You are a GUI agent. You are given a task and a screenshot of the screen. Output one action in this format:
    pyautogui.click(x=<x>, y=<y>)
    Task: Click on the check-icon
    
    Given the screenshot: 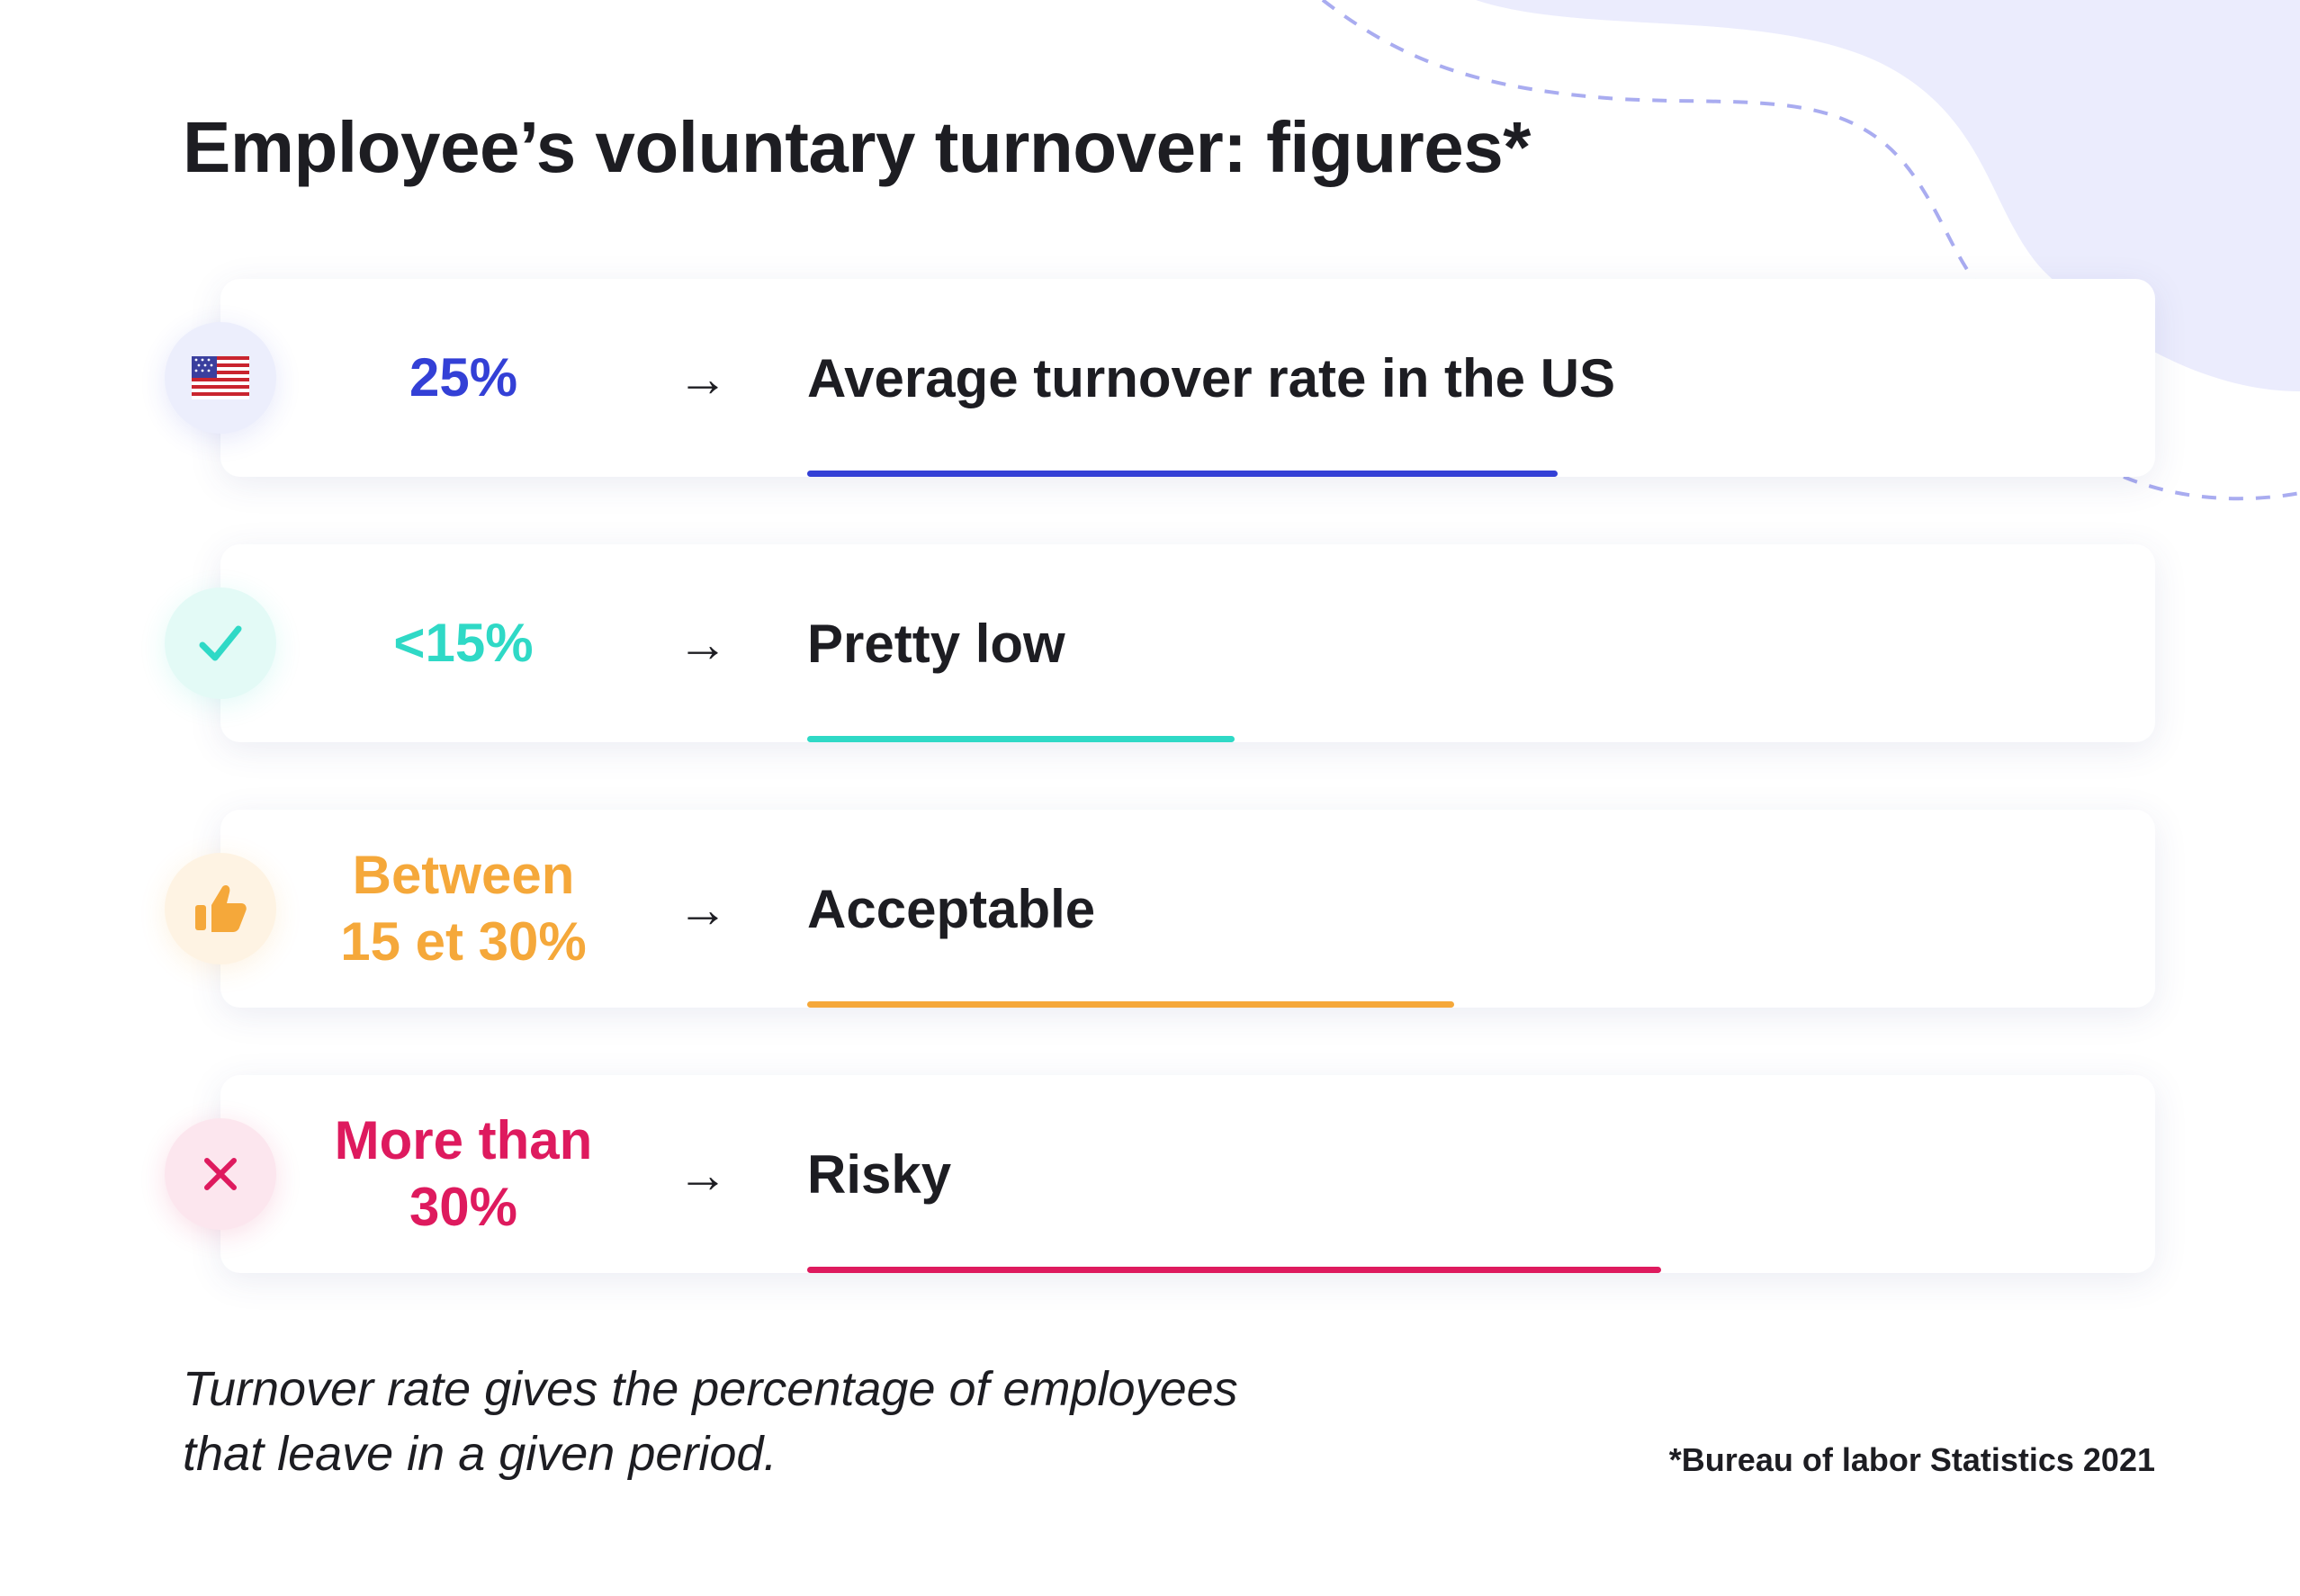 What is the action you would take?
    pyautogui.click(x=220, y=643)
    